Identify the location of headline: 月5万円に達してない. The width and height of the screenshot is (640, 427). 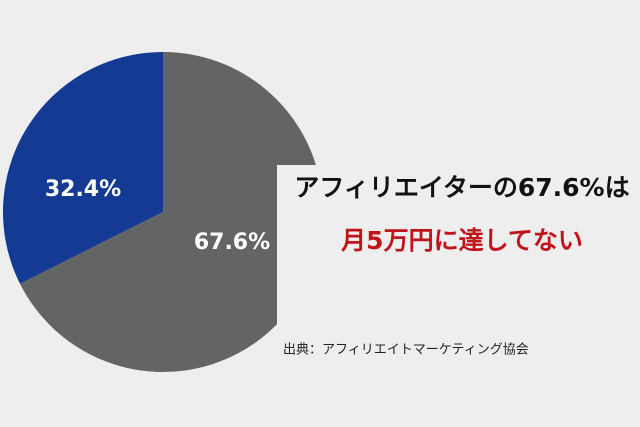
(461, 240).